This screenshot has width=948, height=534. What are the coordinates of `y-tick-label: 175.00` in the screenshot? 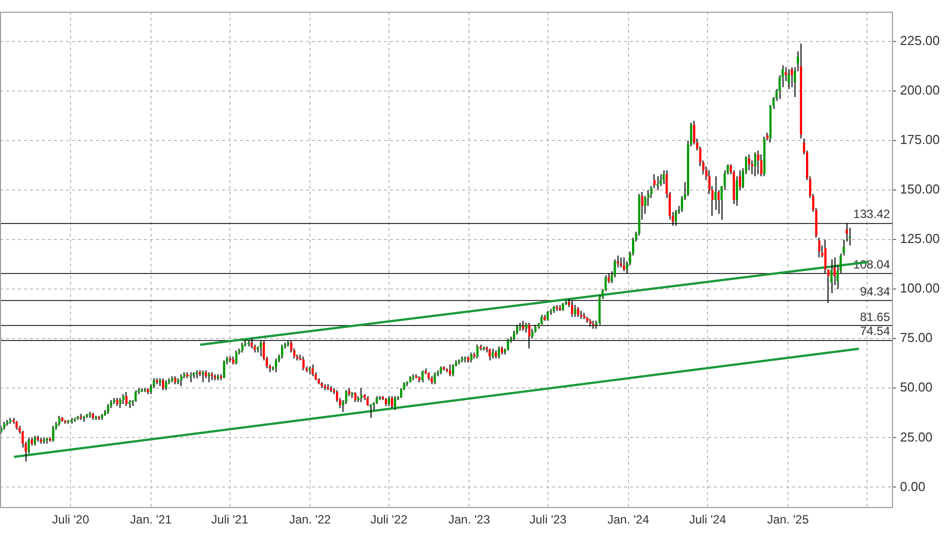 It's located at (920, 140).